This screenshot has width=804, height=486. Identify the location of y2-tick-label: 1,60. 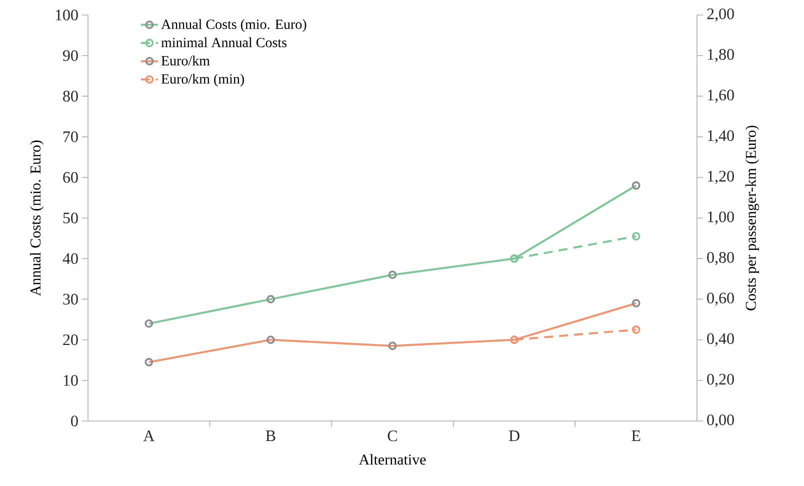
(721, 96).